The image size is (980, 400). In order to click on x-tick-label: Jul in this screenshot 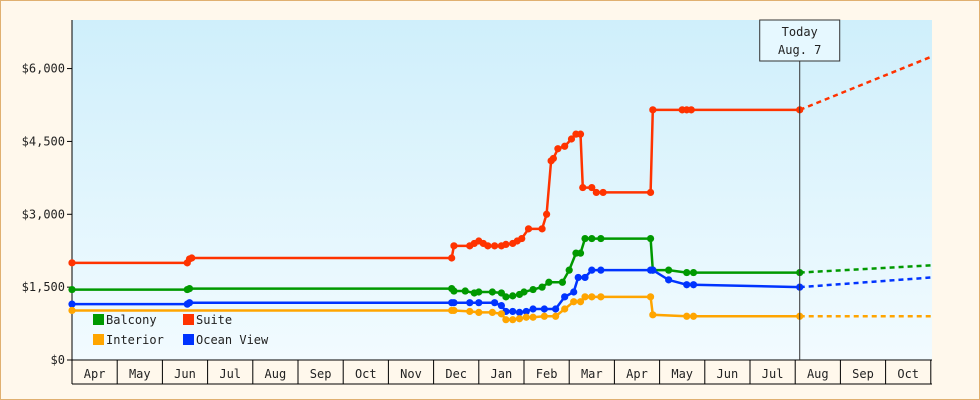, I will do `click(230, 374)`.